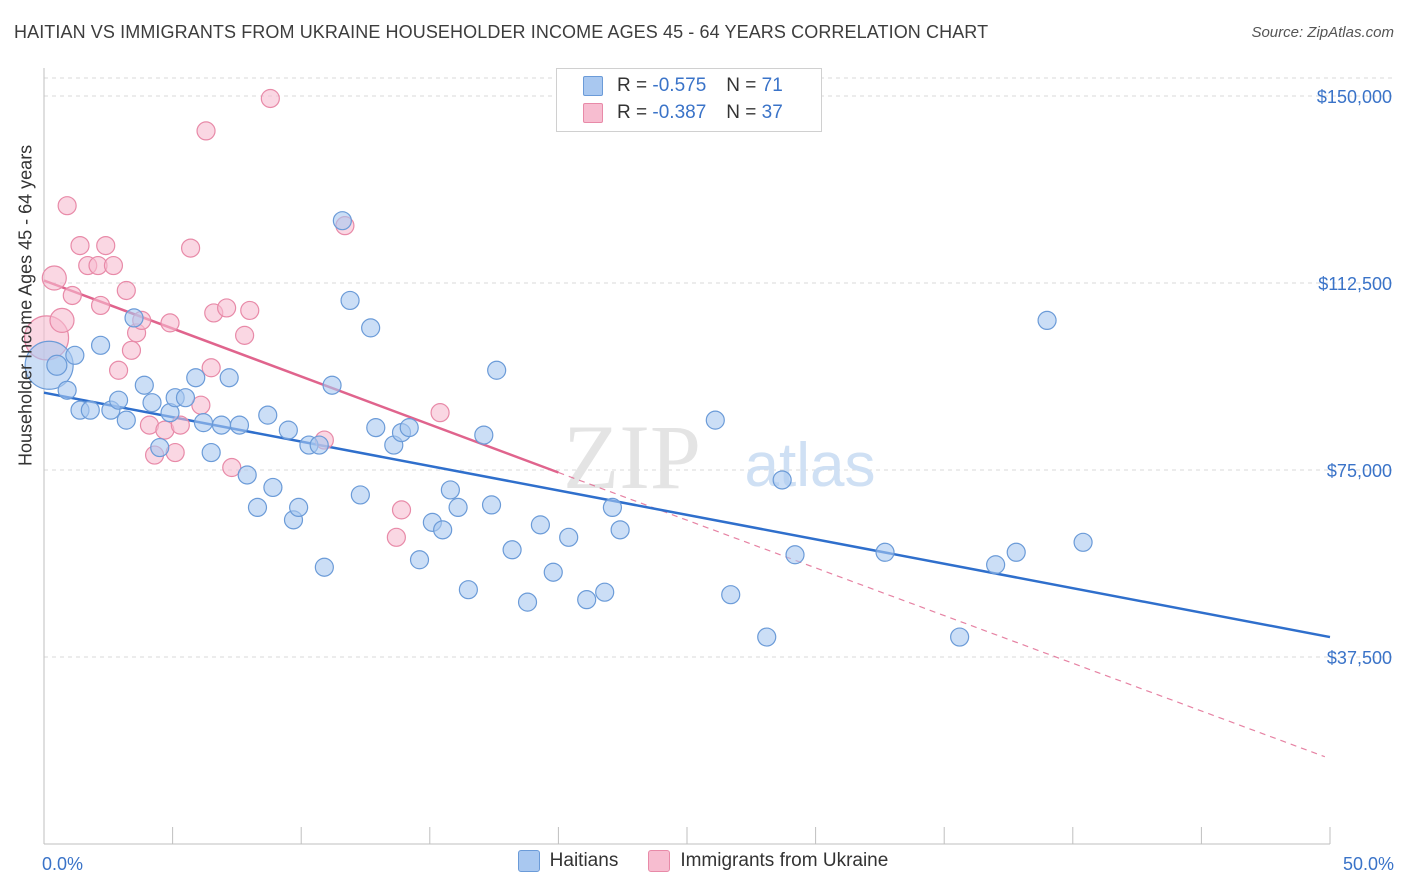 This screenshot has height=892, width=1406. Describe the element at coordinates (689, 100) in the screenshot. I see `stats-legend: R = -0.575 N = 71 R = -0.387 N = 37` at that location.